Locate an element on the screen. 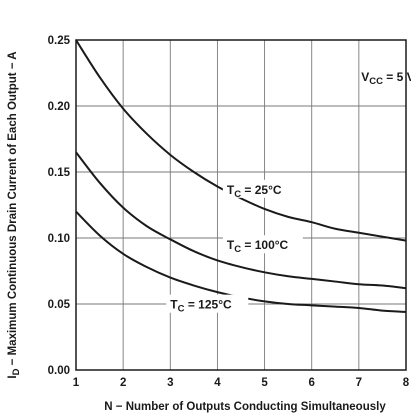  vcc-label: VCC = 5 V is located at coordinates (386, 78).